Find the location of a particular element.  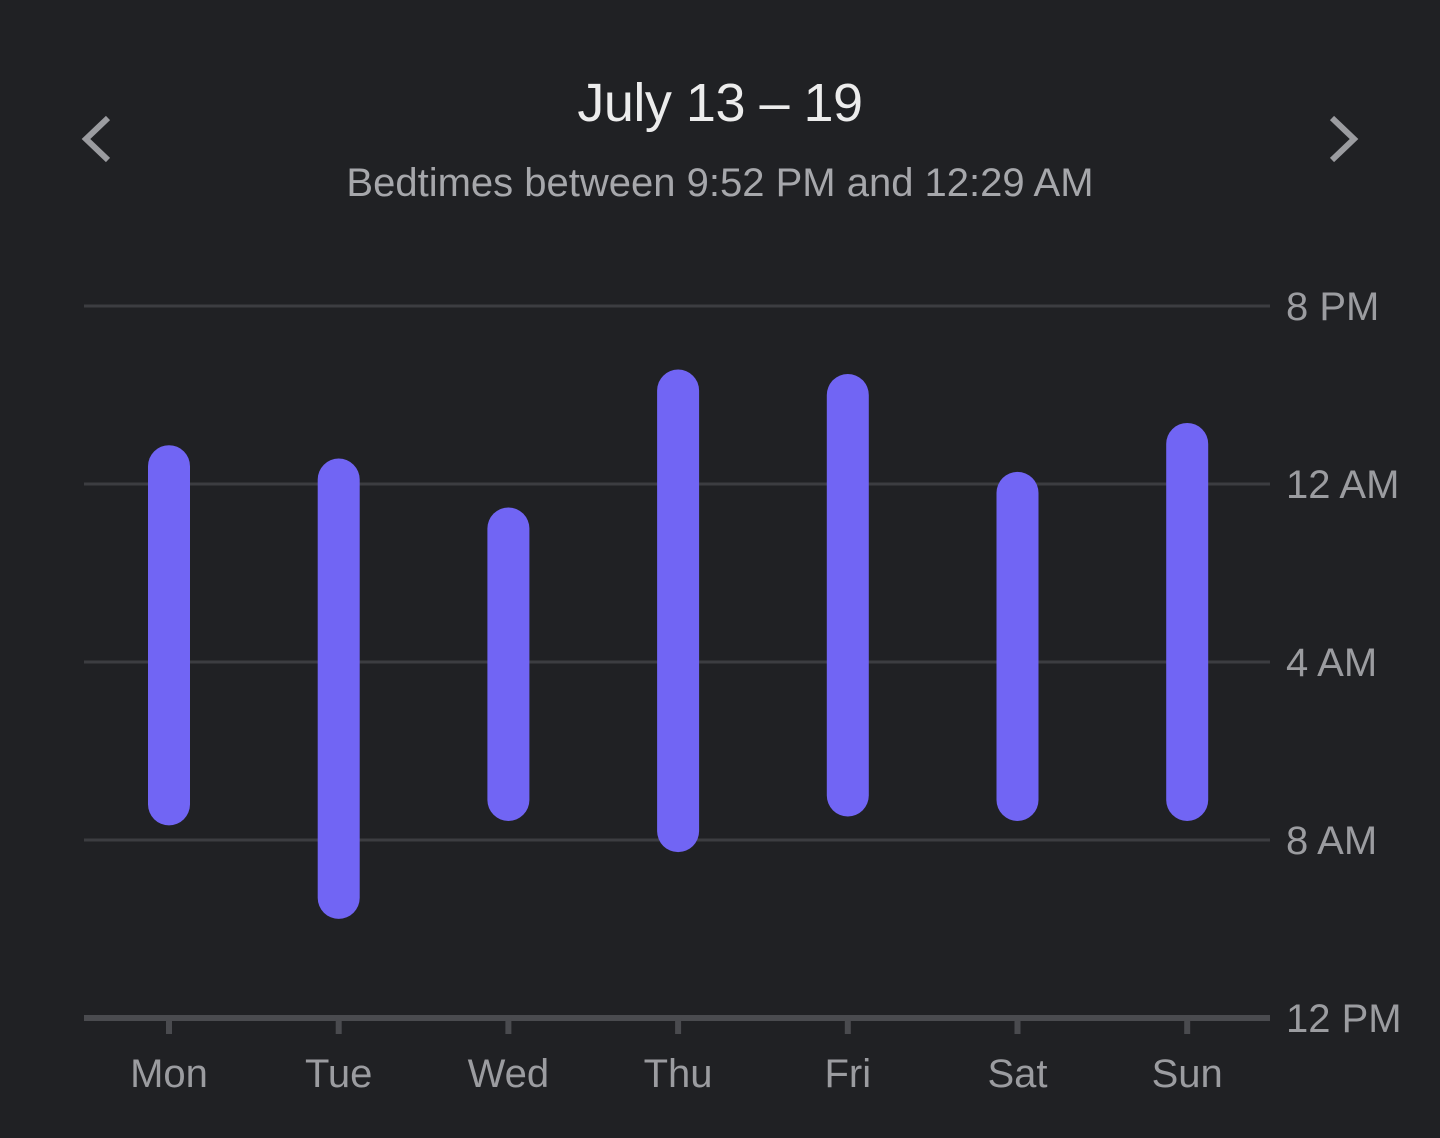

sleep-bar-tue is located at coordinates (338, 688).